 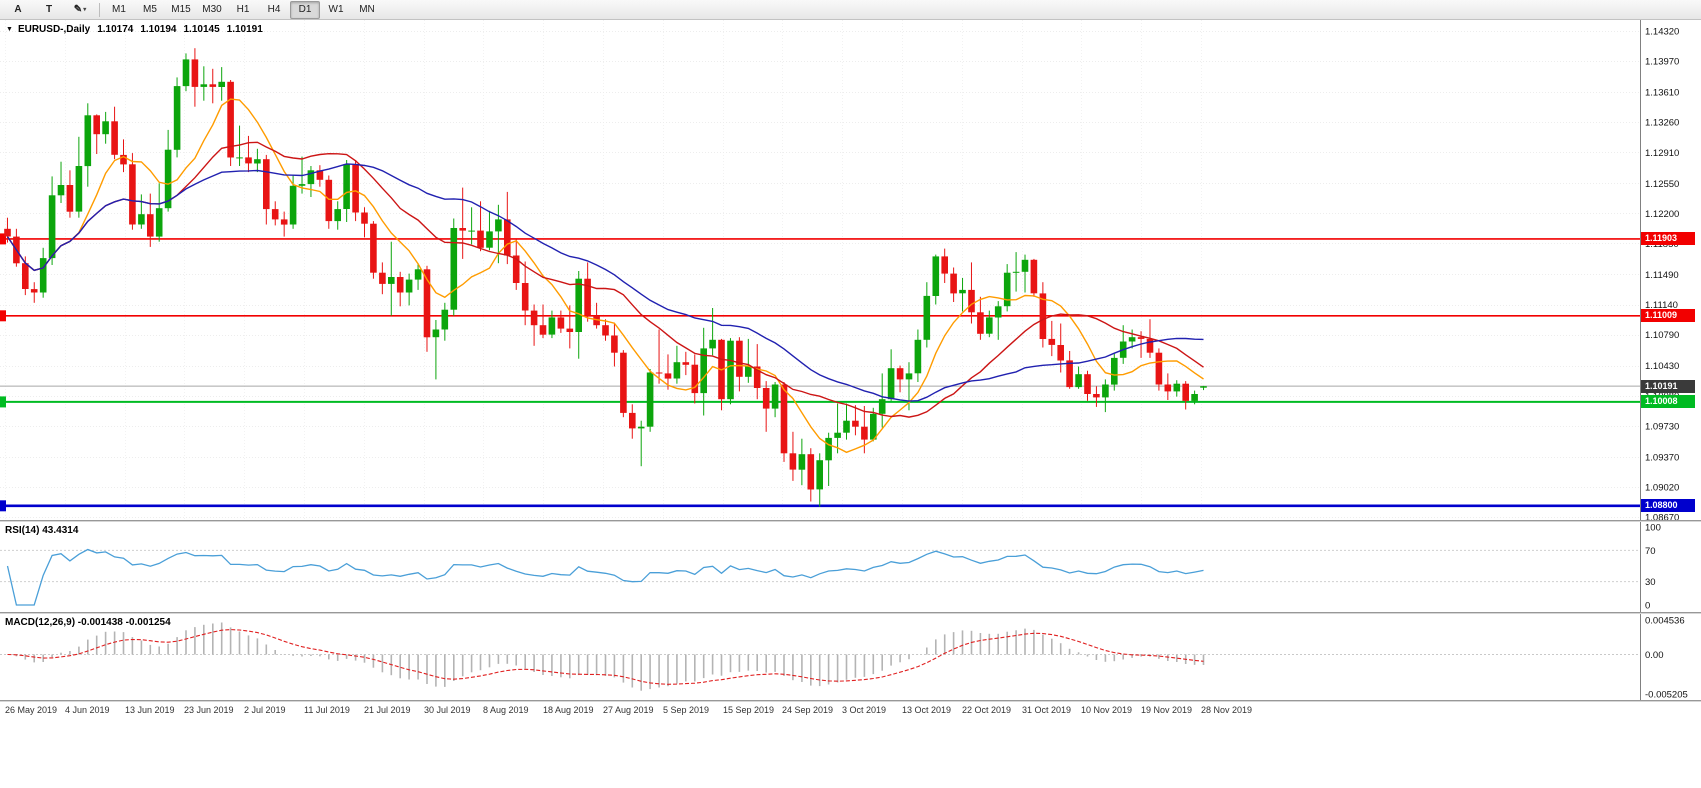 I want to click on resistance-line-11009-anchor, so click(x=3, y=316).